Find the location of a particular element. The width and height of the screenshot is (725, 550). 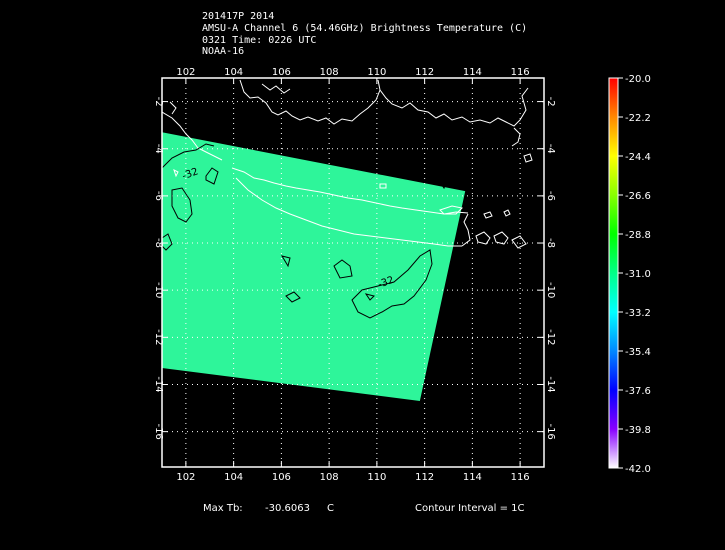

lat-tick-label-left: -8 is located at coordinates (158, 243).